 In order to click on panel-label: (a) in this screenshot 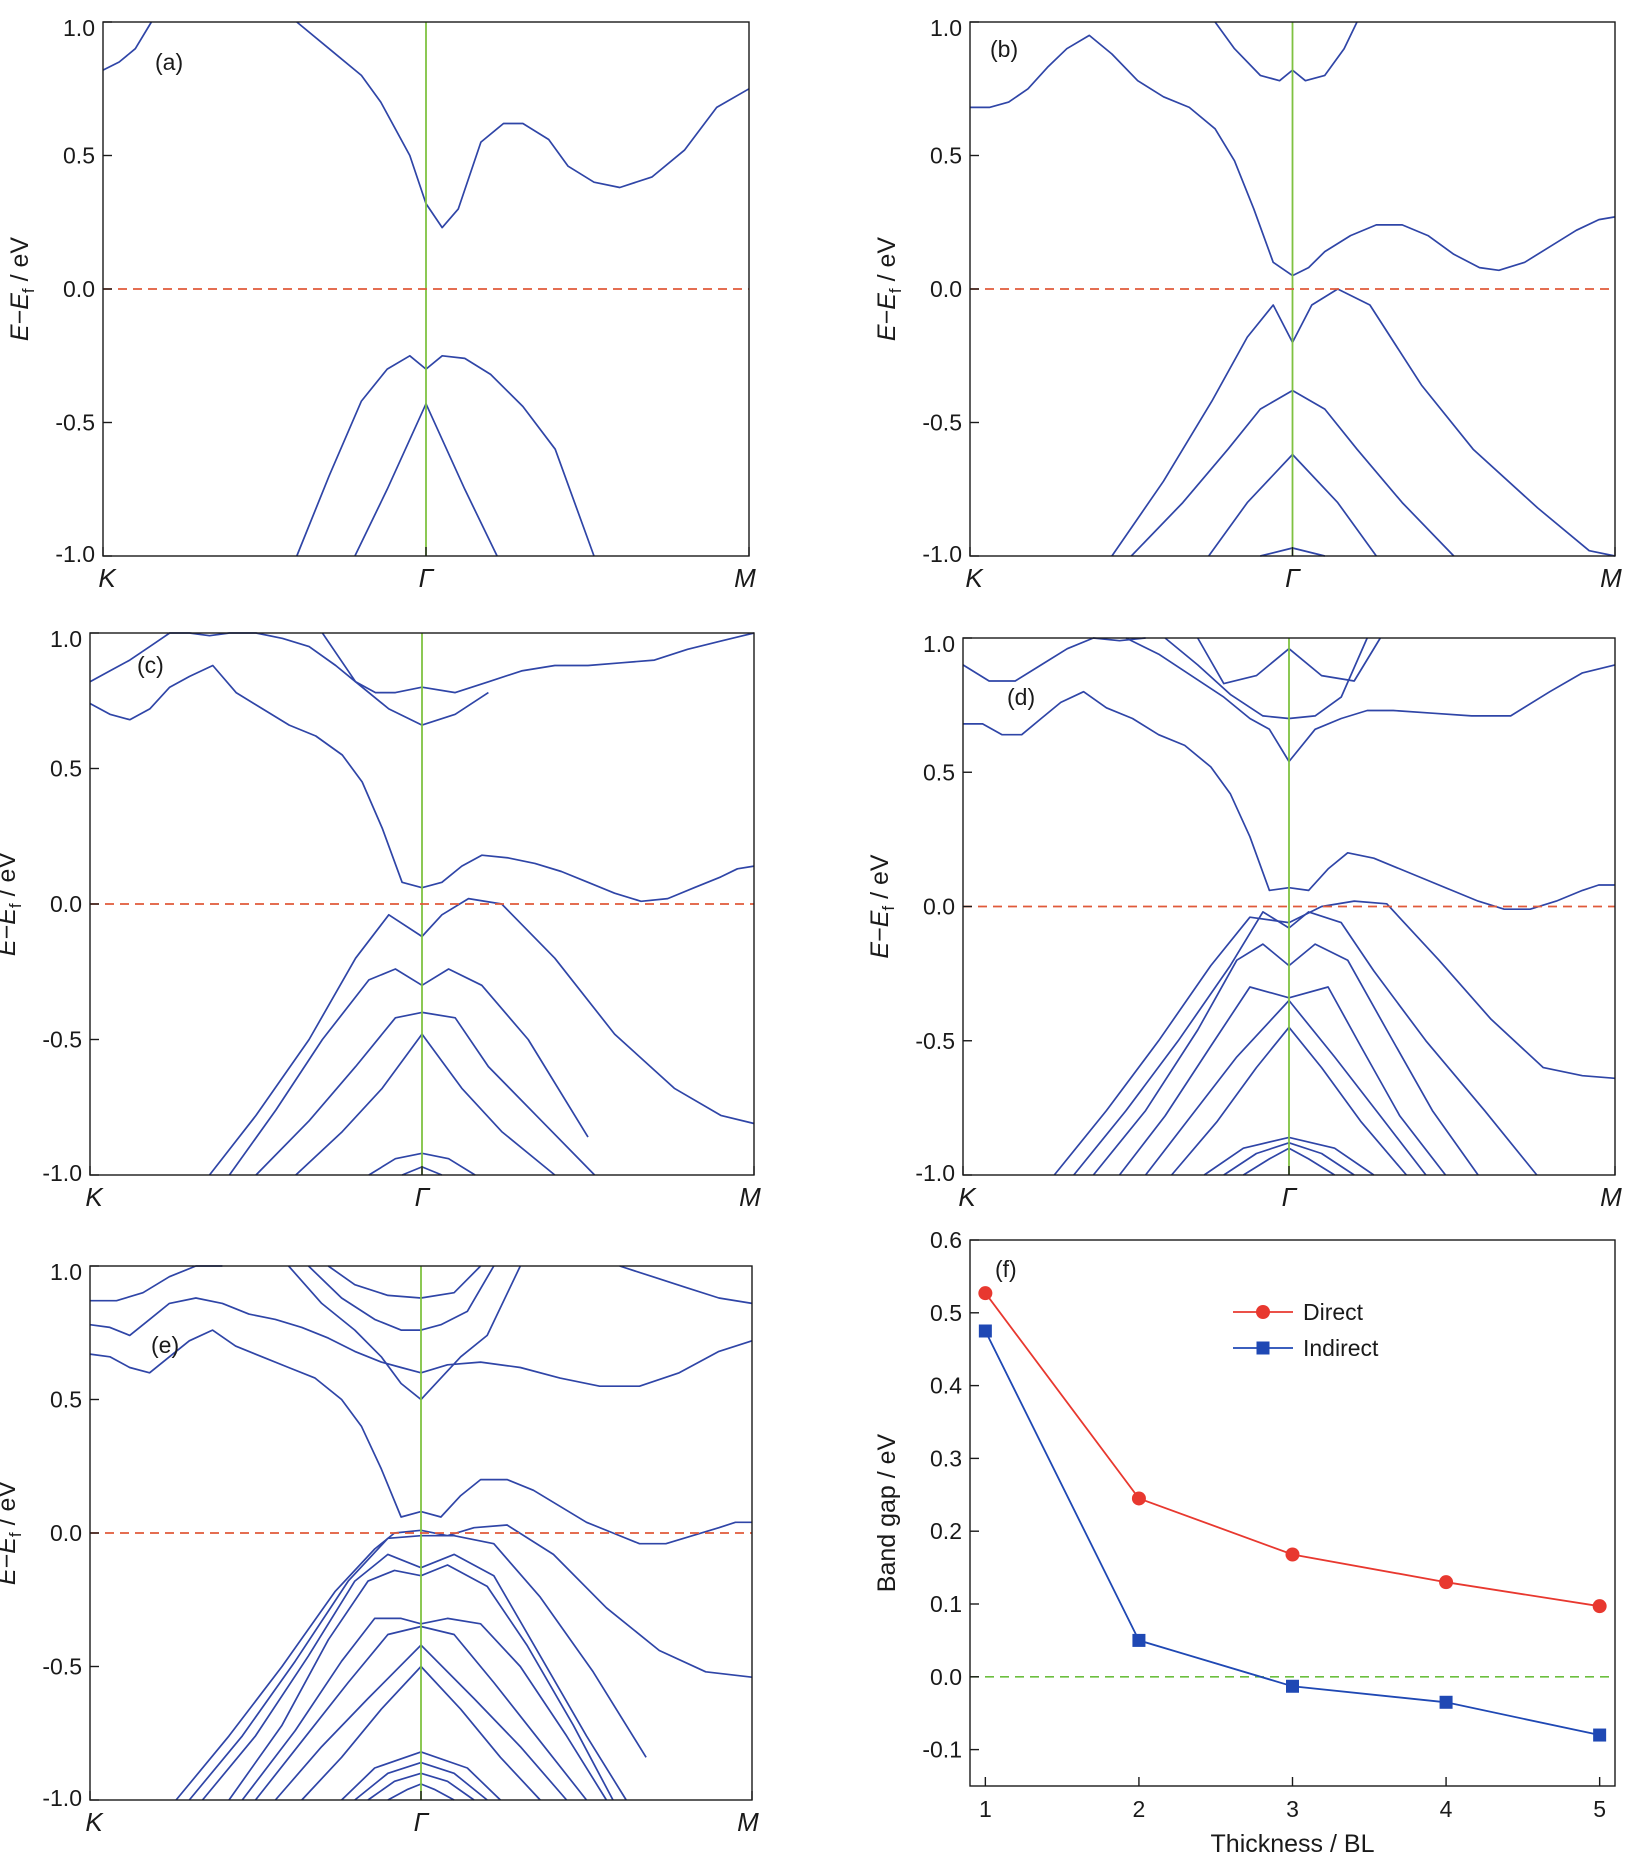, I will do `click(169, 62)`.